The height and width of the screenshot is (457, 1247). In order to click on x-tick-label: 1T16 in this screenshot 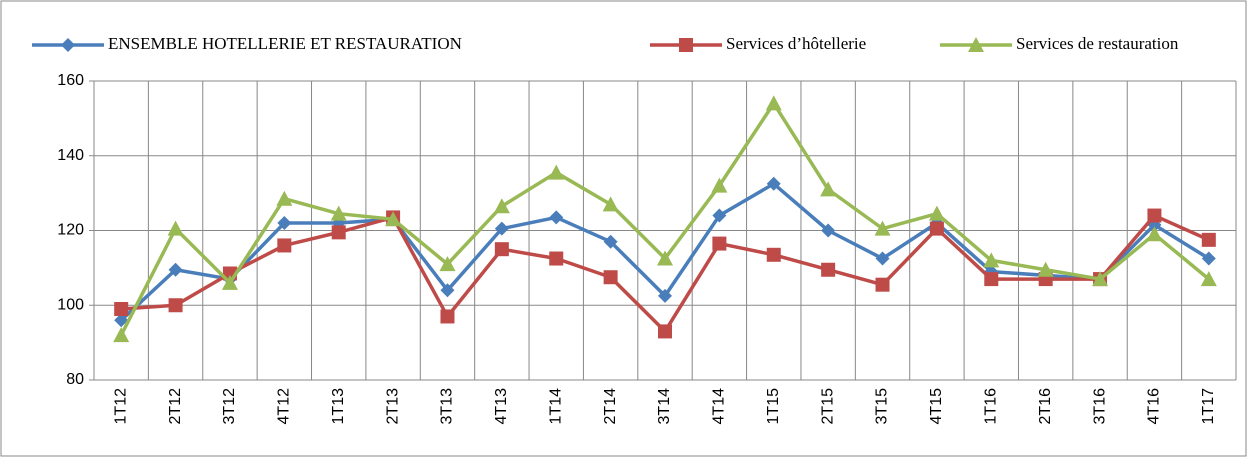, I will do `click(991, 406)`.